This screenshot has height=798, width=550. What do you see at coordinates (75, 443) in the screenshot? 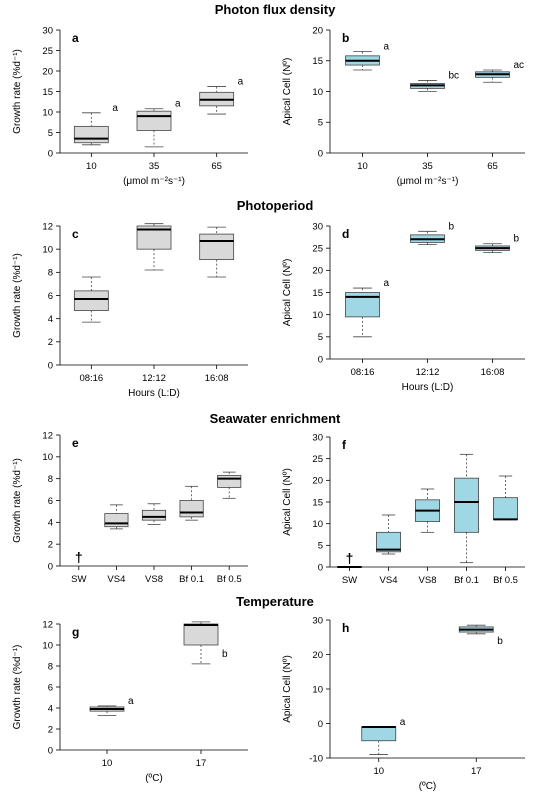
I see `panel-letter: e` at bounding box center [75, 443].